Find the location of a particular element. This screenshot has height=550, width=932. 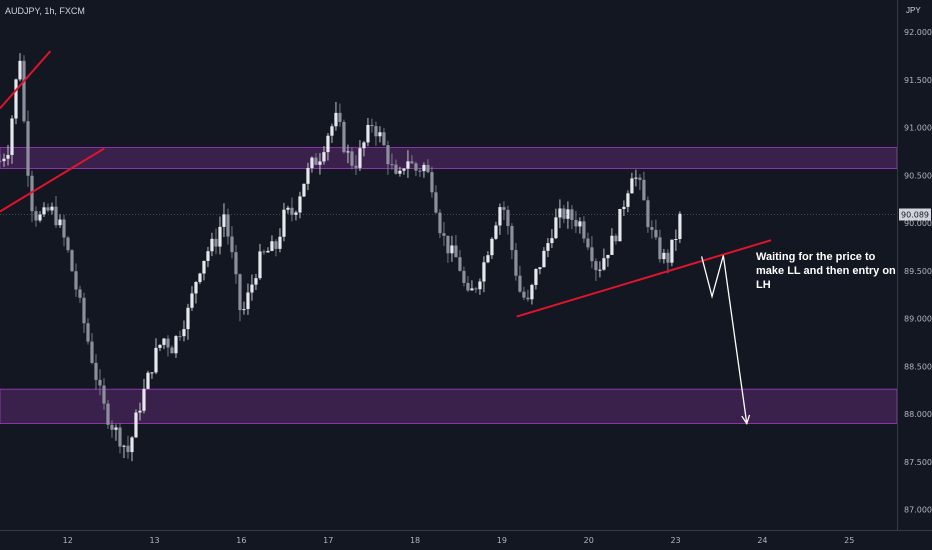

last-price-tag: 90.089 is located at coordinates (915, 214).